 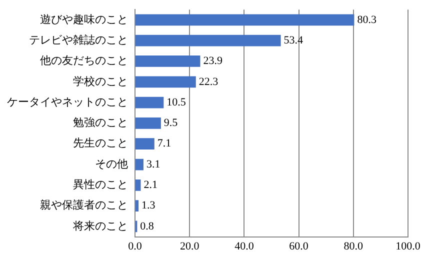 What do you see at coordinates (354, 246) in the screenshot?
I see `x-tick-label: 80.0` at bounding box center [354, 246].